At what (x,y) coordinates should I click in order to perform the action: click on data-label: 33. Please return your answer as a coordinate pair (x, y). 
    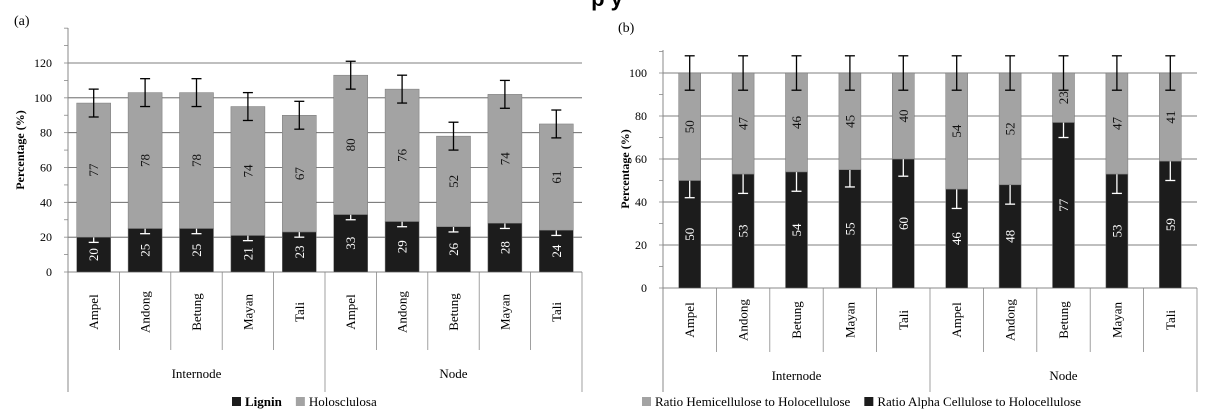
    Looking at the image, I should click on (350, 243).